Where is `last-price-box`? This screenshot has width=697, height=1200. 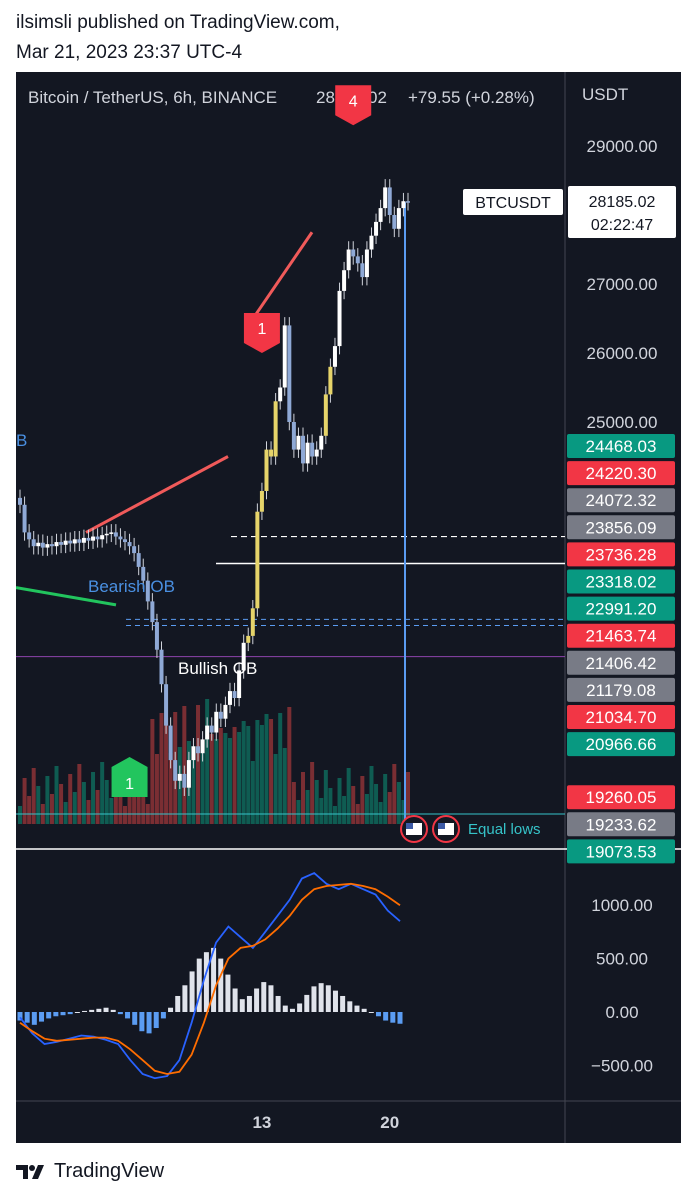 last-price-box is located at coordinates (622, 212).